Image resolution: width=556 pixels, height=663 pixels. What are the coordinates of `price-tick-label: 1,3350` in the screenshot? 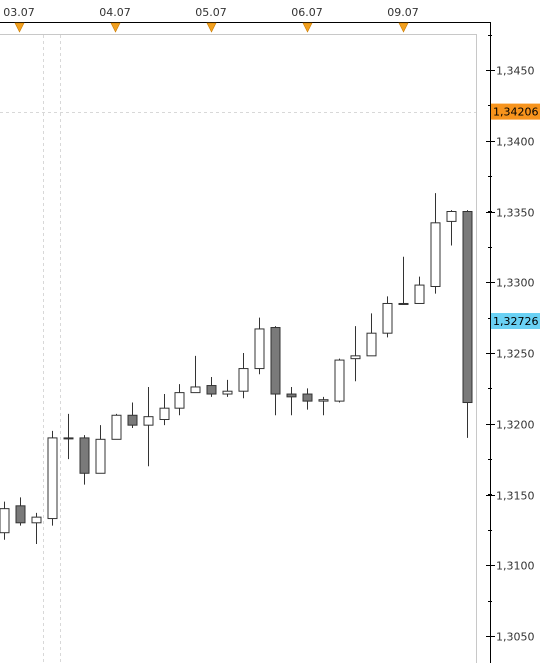 It's located at (515, 213).